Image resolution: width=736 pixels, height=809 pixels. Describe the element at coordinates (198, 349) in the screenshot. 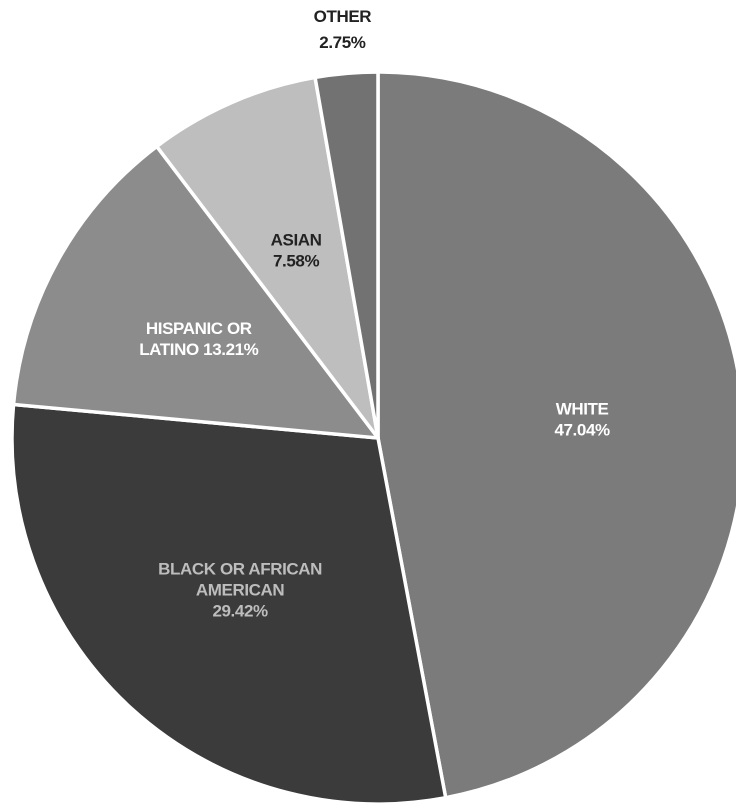

I see `slice-label-line: LATINO 13.21%` at that location.